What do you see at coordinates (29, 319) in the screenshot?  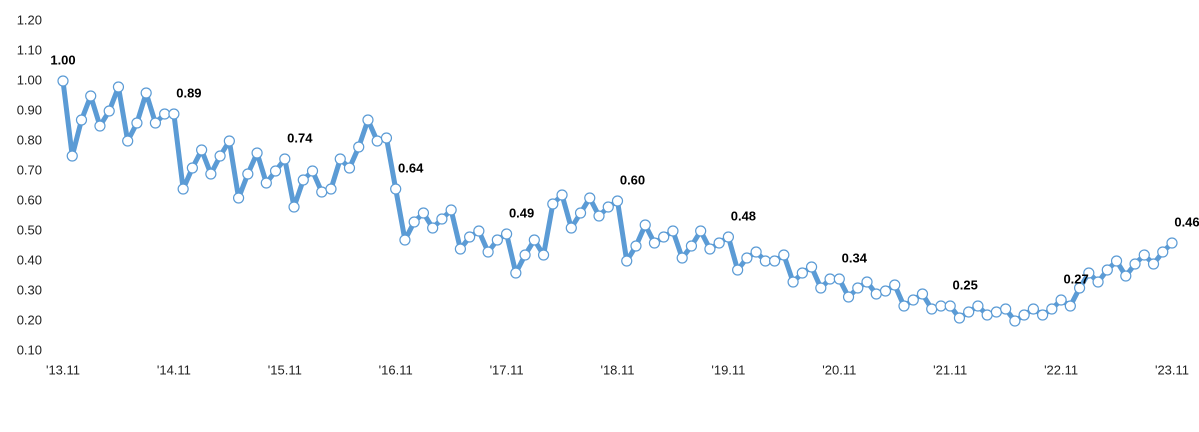 I see `y-tick-label: 0.20` at bounding box center [29, 319].